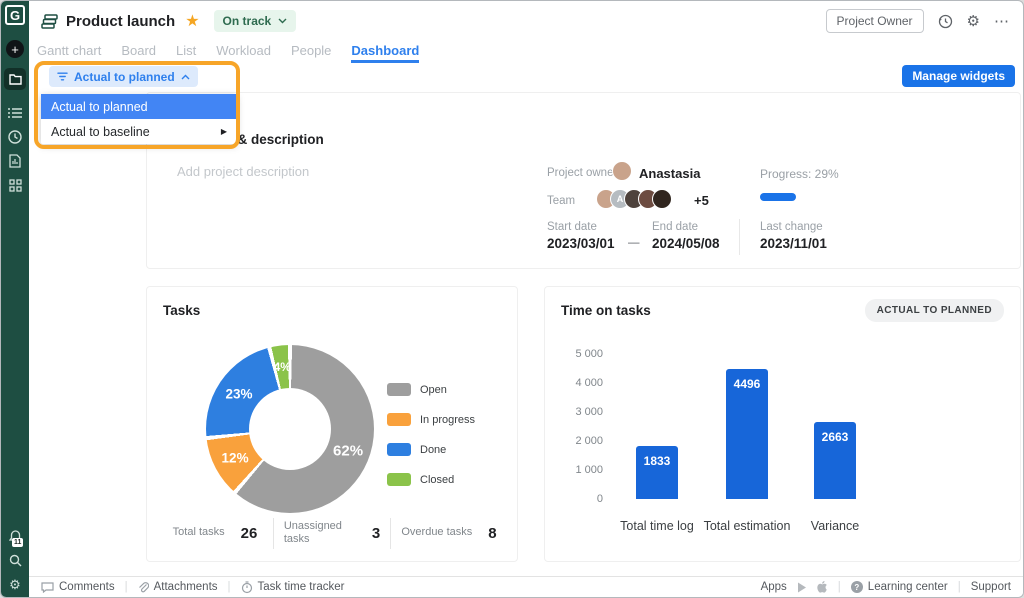 This screenshot has width=1024, height=598. Describe the element at coordinates (186, 50) in the screenshot. I see `tab-list: List` at that location.